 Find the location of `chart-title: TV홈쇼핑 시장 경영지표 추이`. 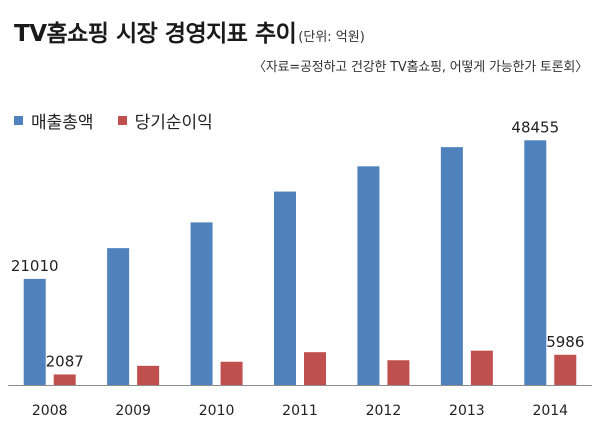

chart-title: TV홈쇼핑 시장 경영지표 추이 is located at coordinates (155, 34).